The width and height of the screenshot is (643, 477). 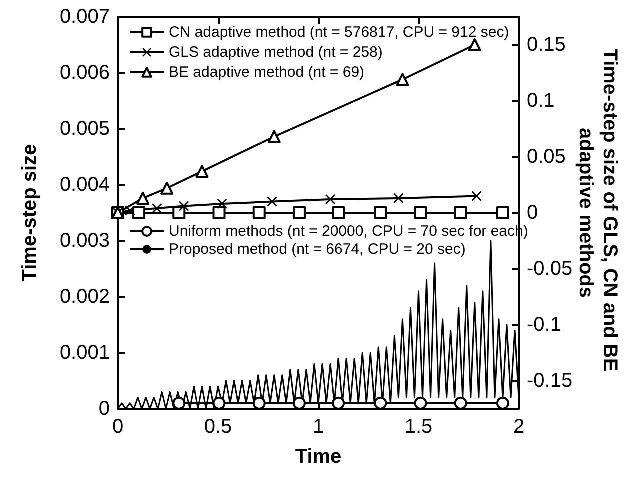 What do you see at coordinates (519, 427) in the screenshot?
I see `x-tick-label: 2` at bounding box center [519, 427].